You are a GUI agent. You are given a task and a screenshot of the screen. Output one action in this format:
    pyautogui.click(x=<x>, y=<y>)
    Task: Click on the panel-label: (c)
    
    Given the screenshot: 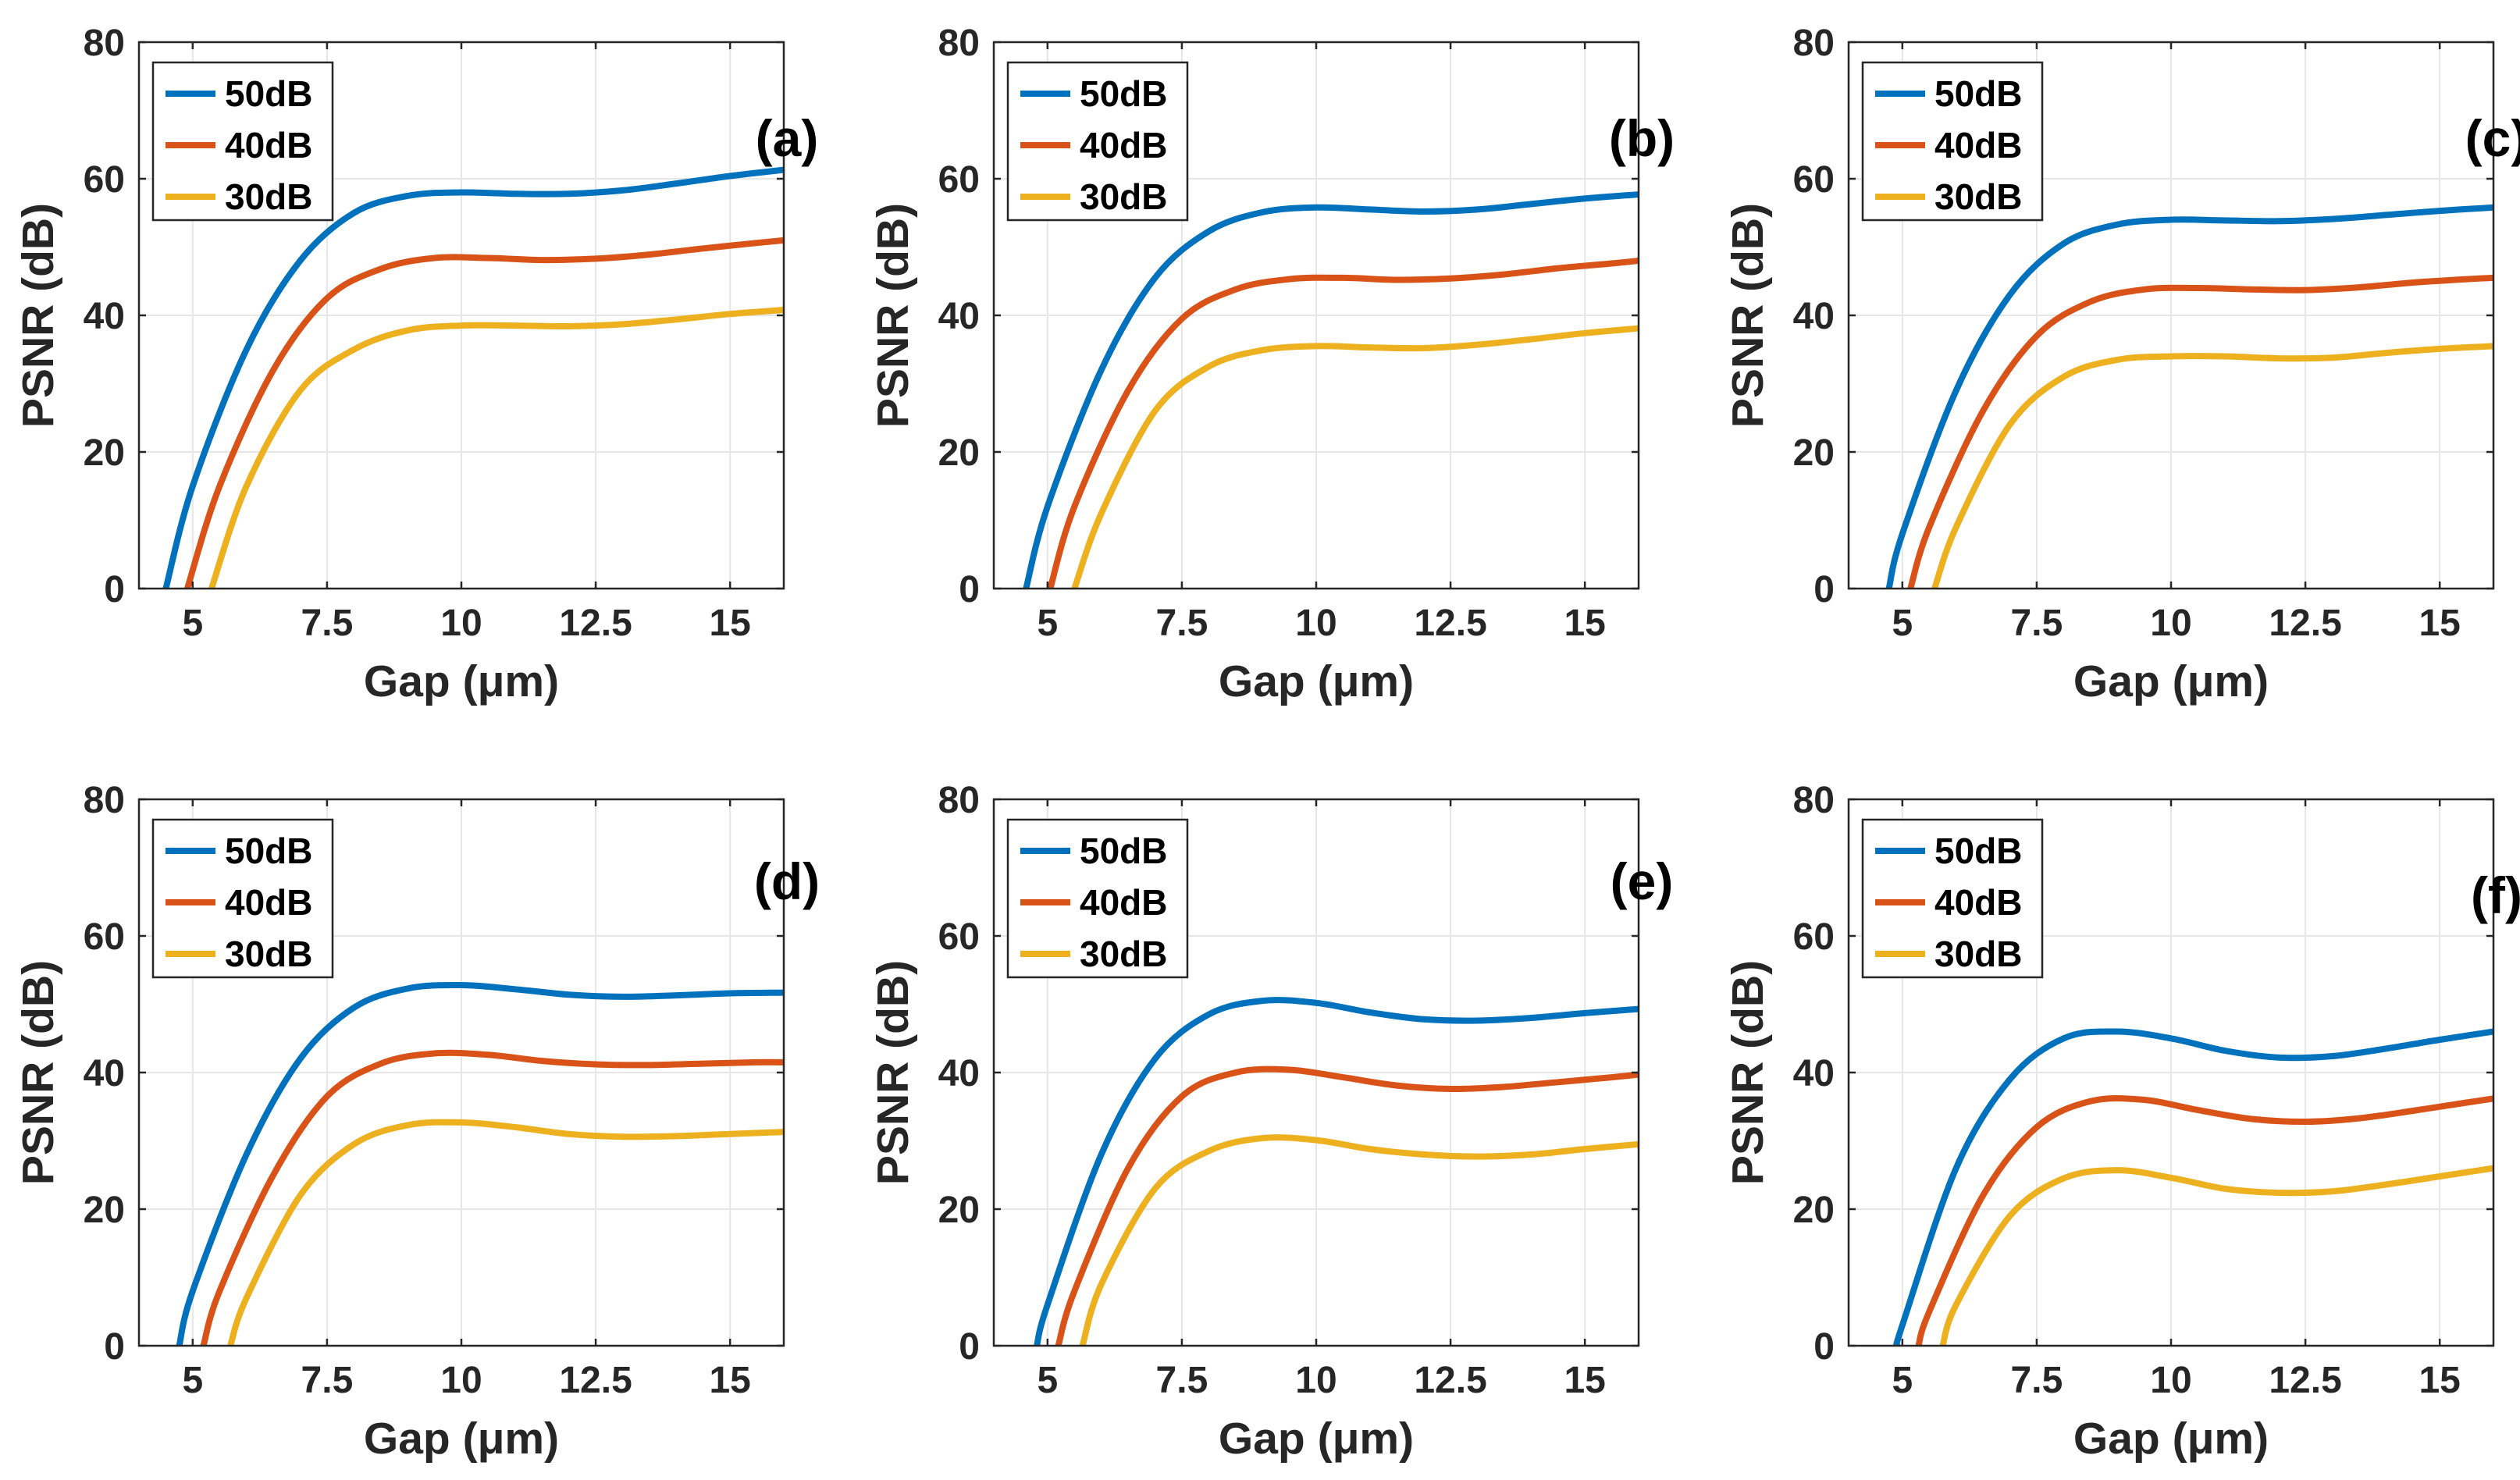 What is the action you would take?
    pyautogui.click(x=2492, y=138)
    